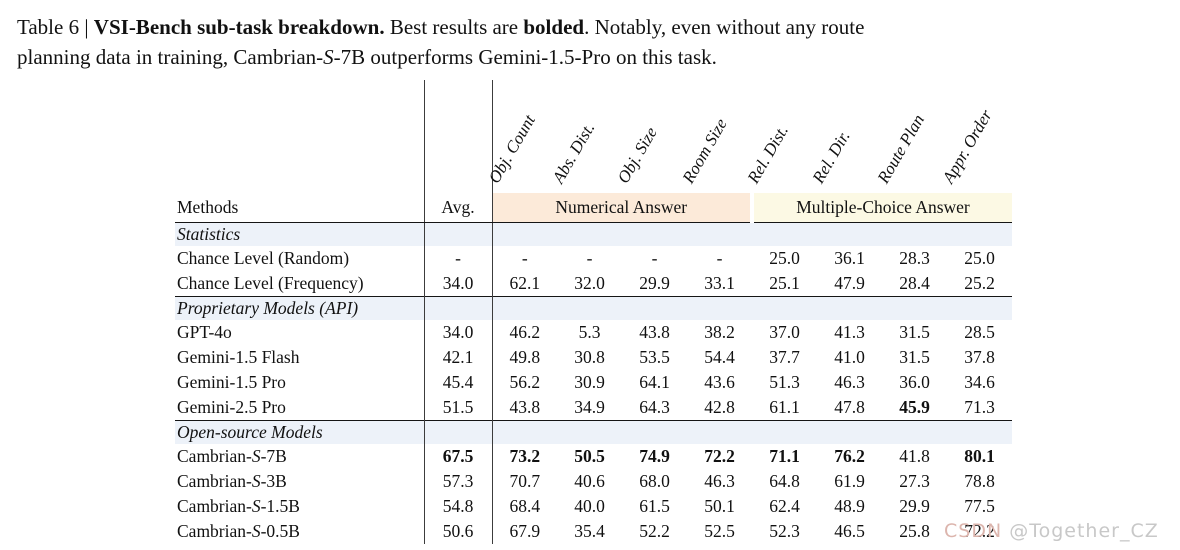  What do you see at coordinates (784, 531) in the screenshot?
I see `metric-value: 52.3` at bounding box center [784, 531].